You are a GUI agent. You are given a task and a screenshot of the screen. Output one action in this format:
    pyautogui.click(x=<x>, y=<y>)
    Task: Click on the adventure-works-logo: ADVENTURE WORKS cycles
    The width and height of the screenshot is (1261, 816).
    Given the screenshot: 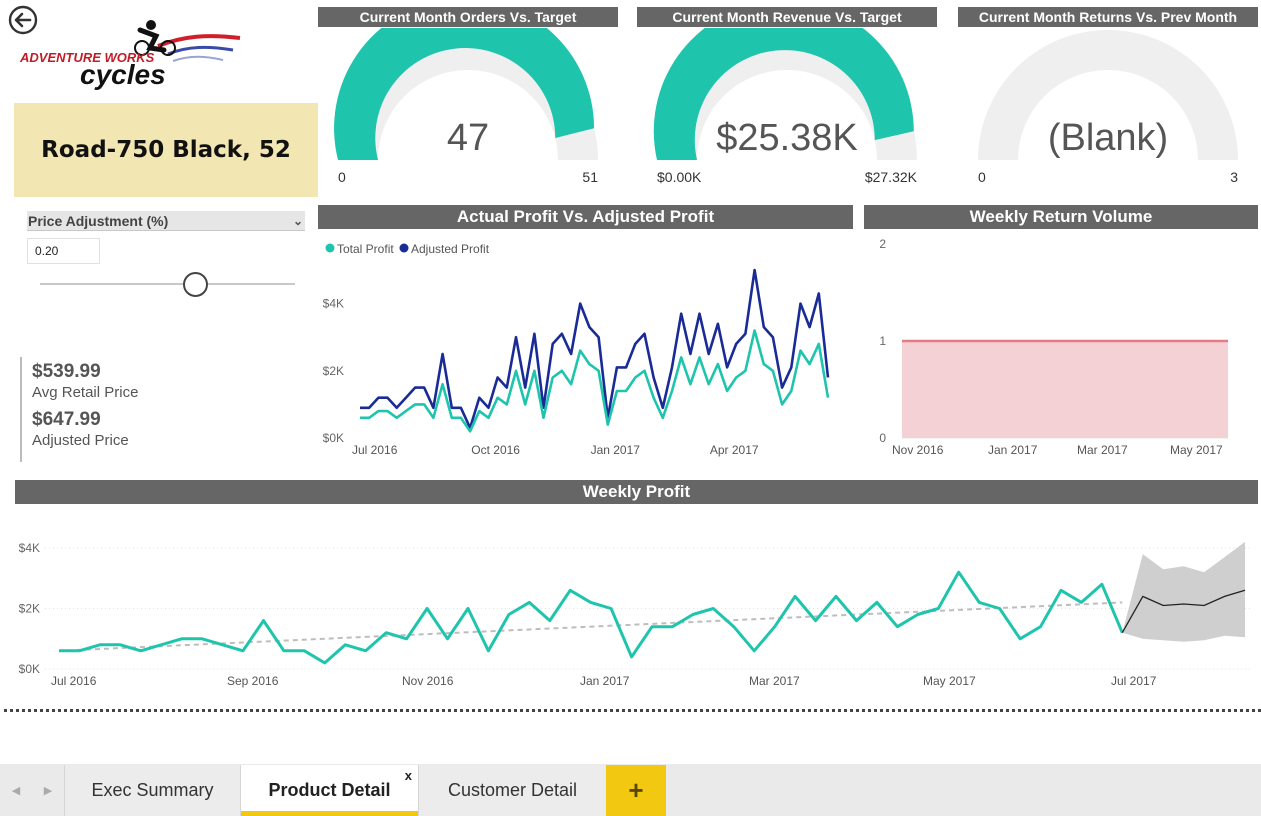 What is the action you would take?
    pyautogui.click(x=130, y=55)
    